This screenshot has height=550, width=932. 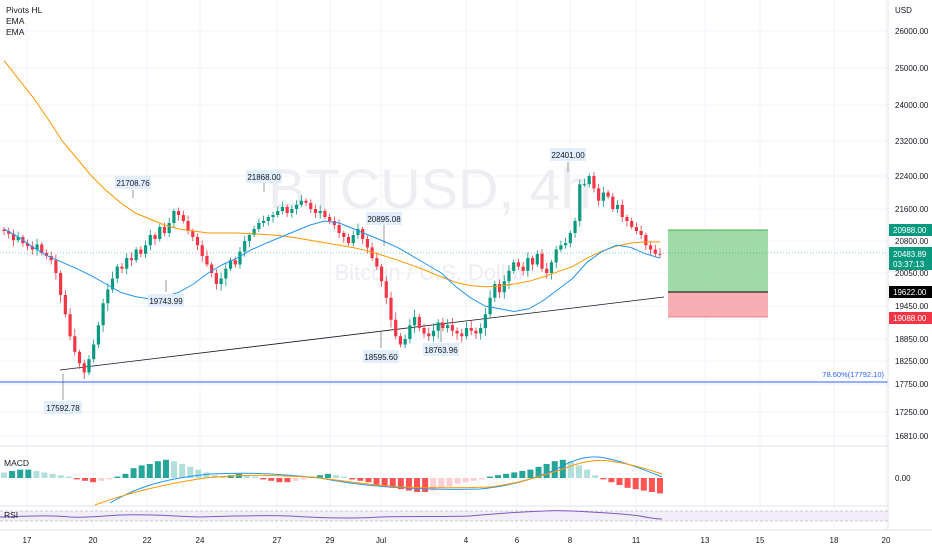 What do you see at coordinates (277, 540) in the screenshot?
I see `time-tick-label: 27` at bounding box center [277, 540].